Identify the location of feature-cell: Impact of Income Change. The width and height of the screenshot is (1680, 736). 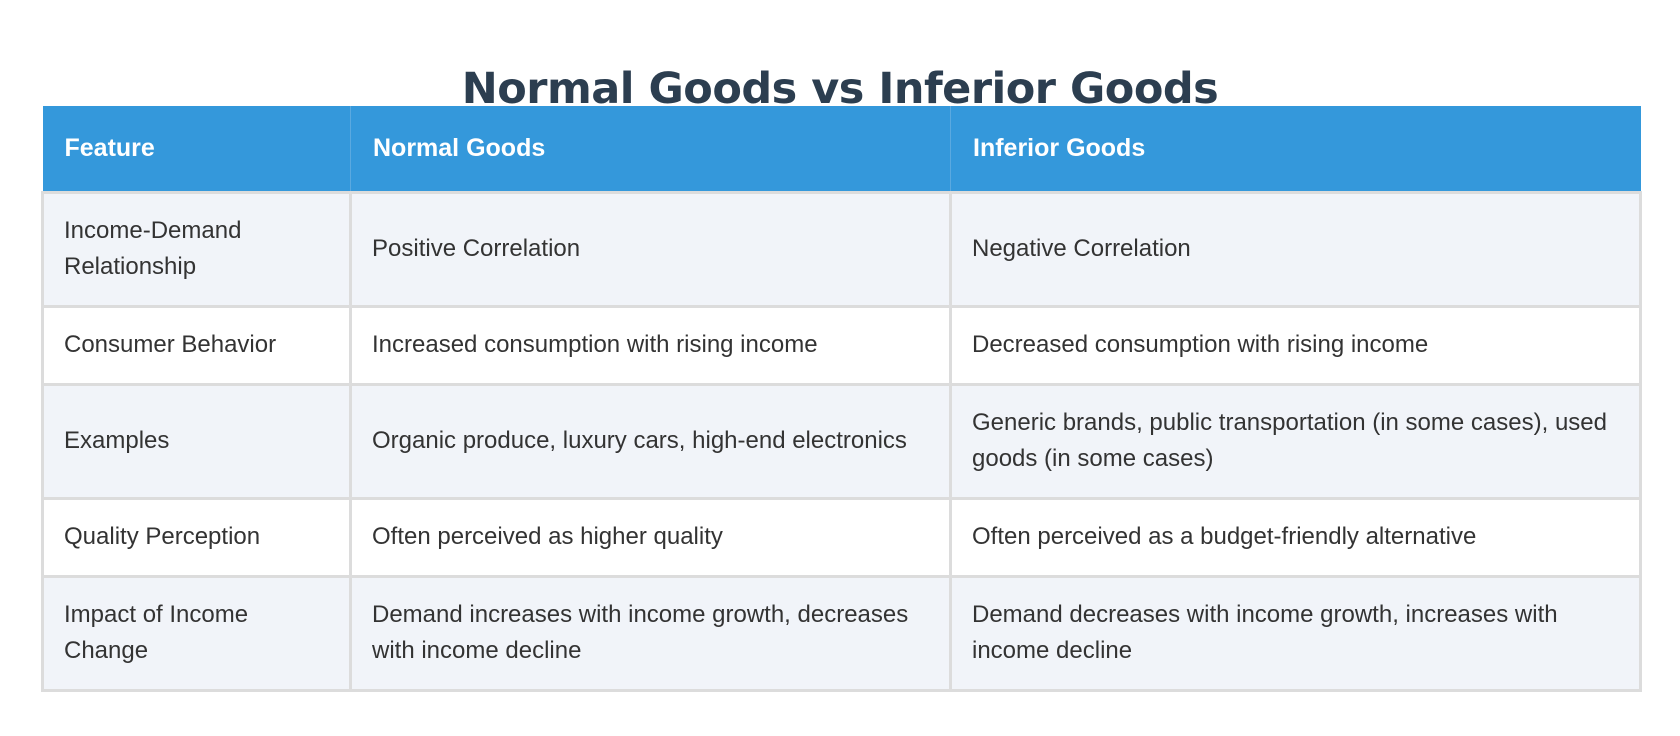
(196, 633).